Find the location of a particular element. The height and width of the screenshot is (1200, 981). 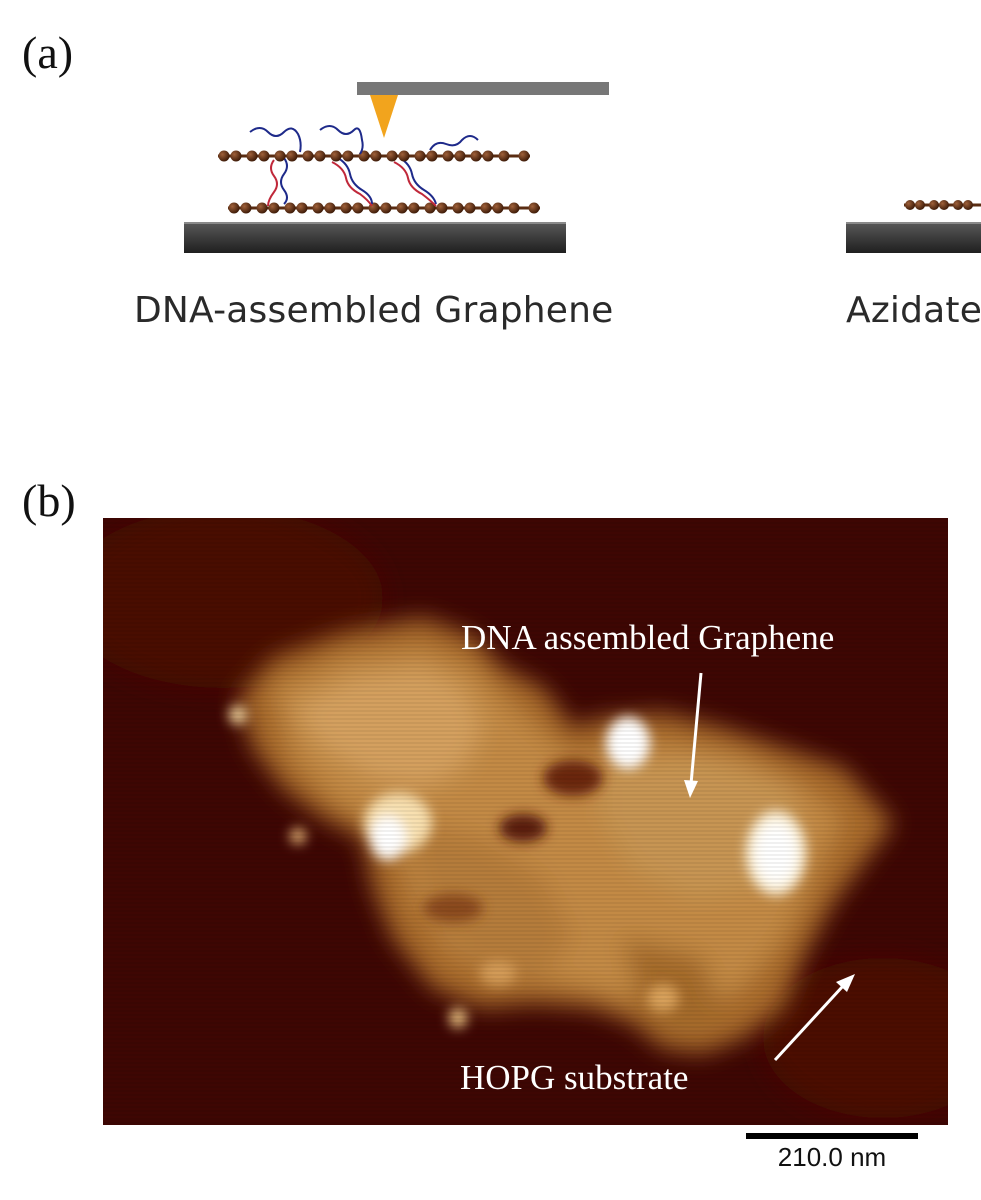

caption-dna-assembled-graphene: DNA-assembled Graphene is located at coordinates (374, 310).